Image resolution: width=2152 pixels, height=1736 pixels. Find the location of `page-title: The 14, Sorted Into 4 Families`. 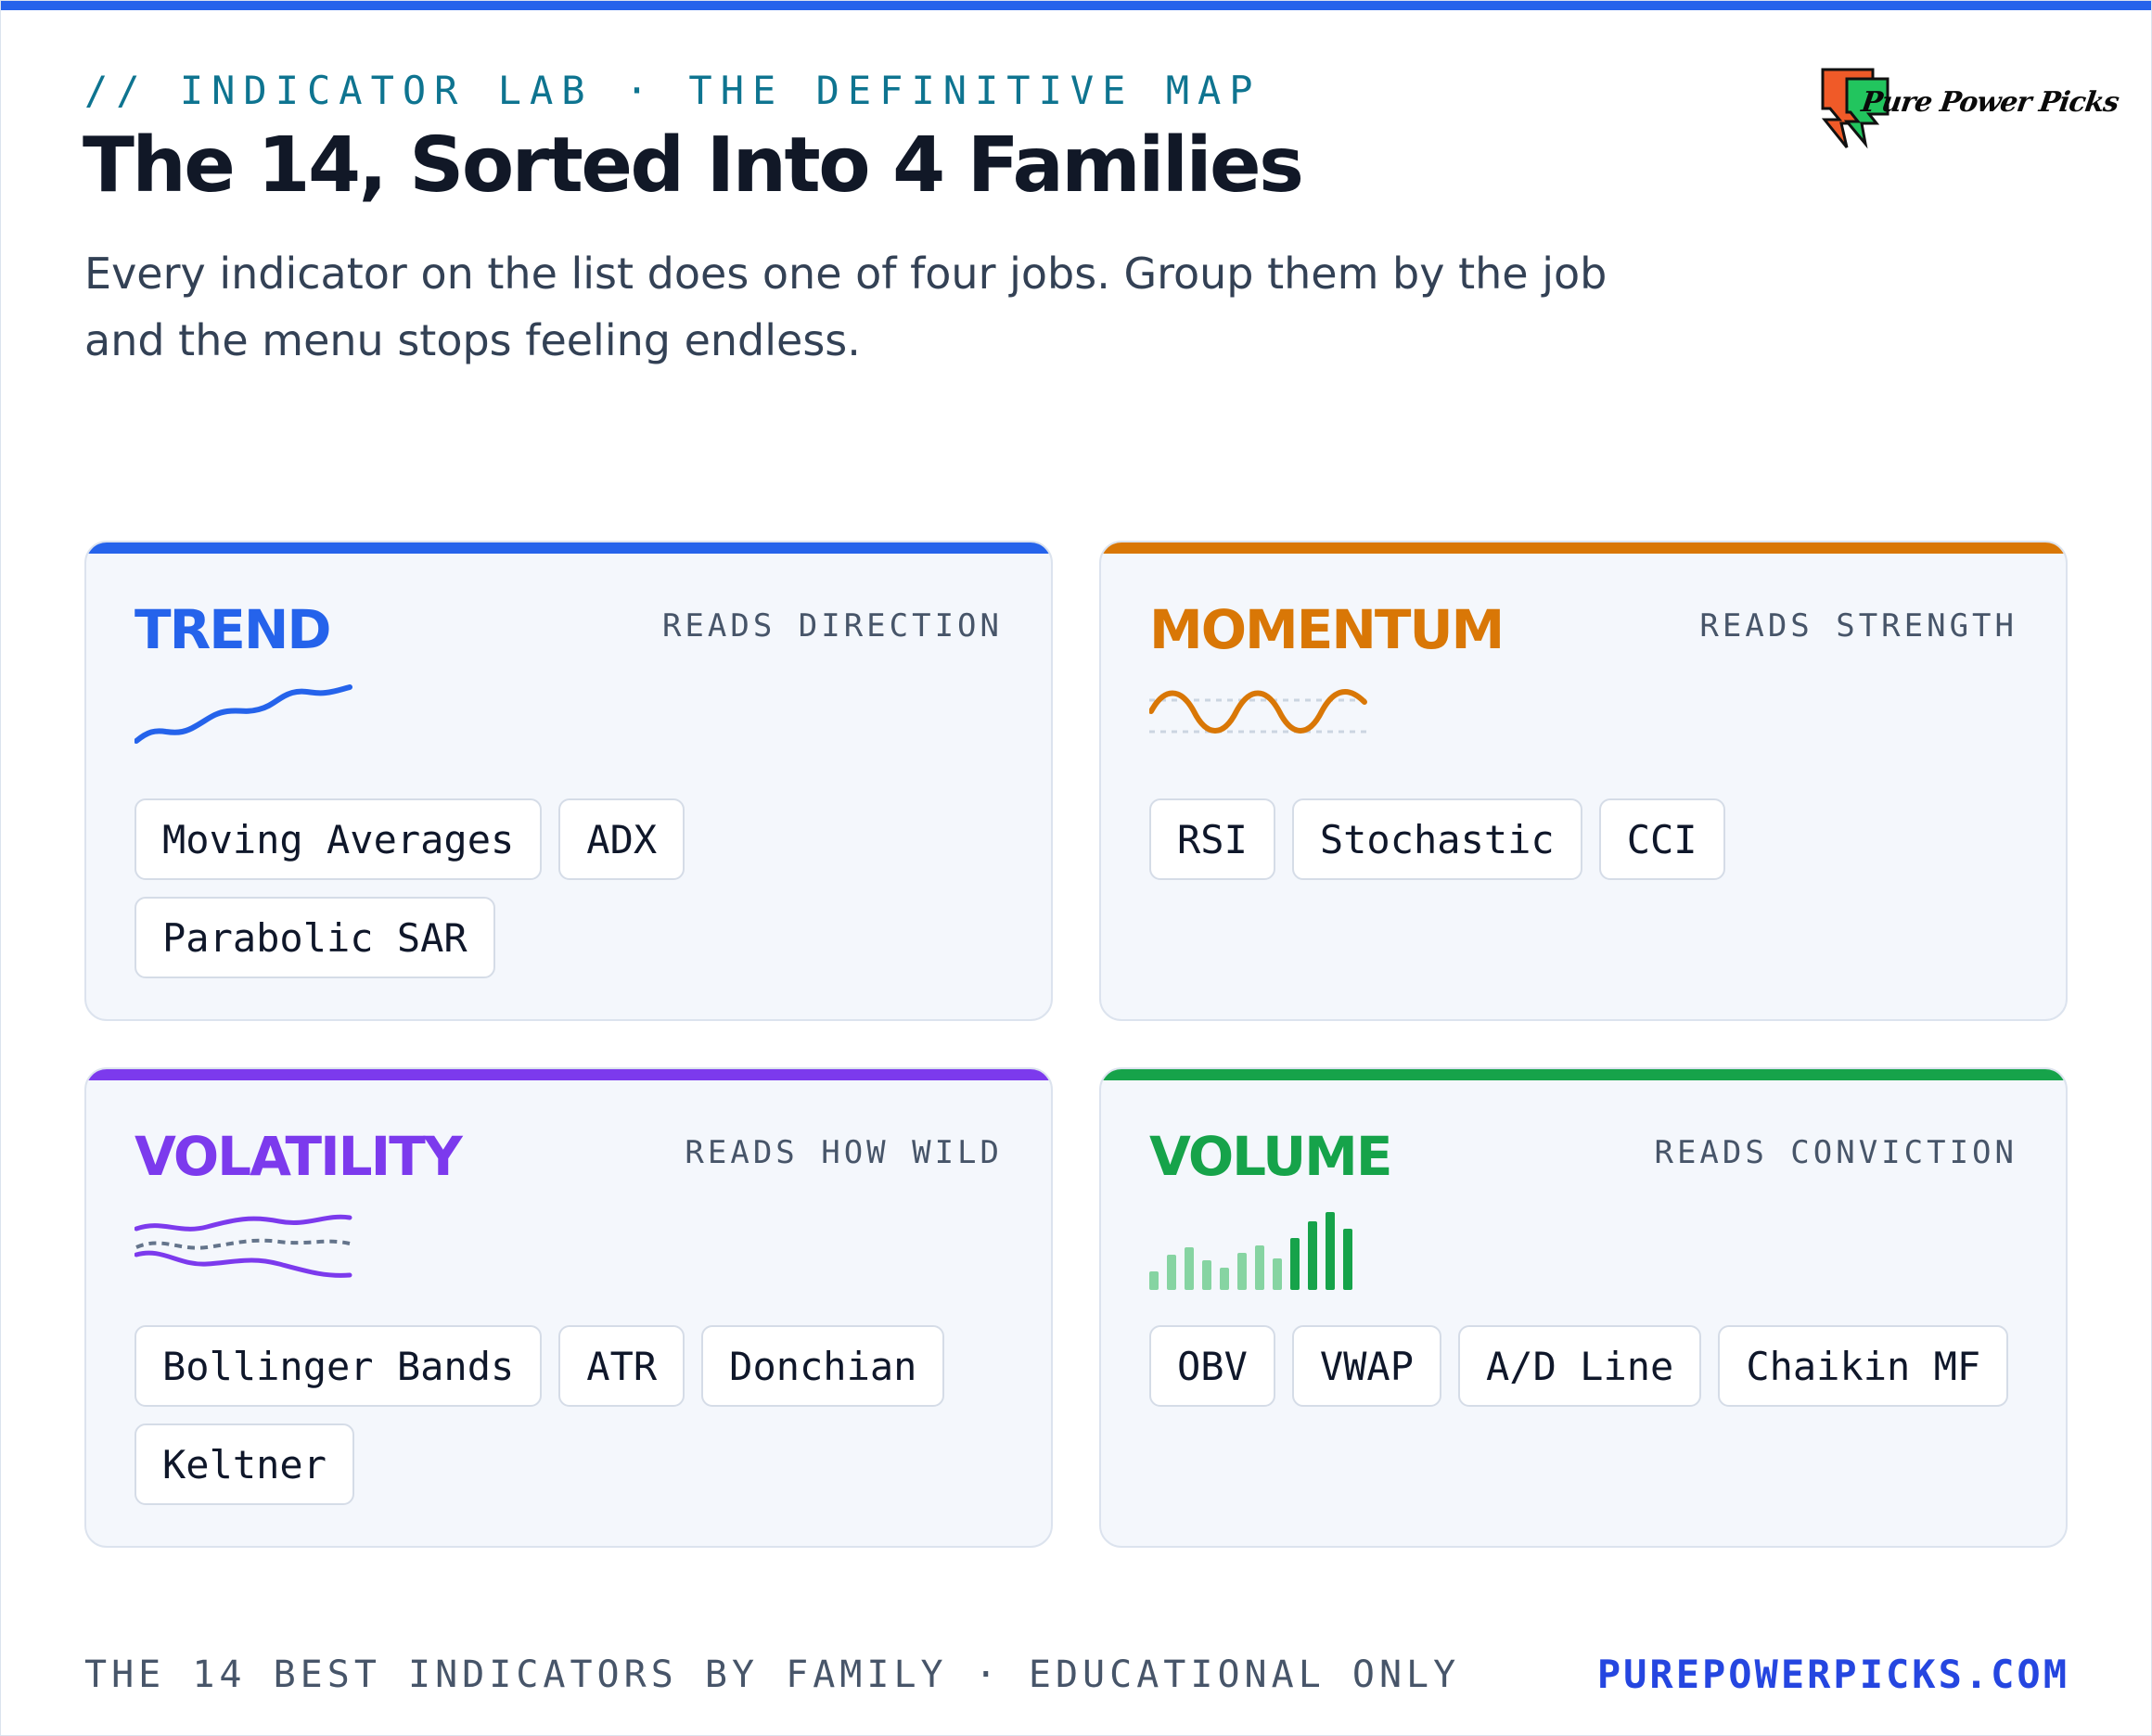

page-title: The 14, Sorted Into 4 Families is located at coordinates (693, 165).